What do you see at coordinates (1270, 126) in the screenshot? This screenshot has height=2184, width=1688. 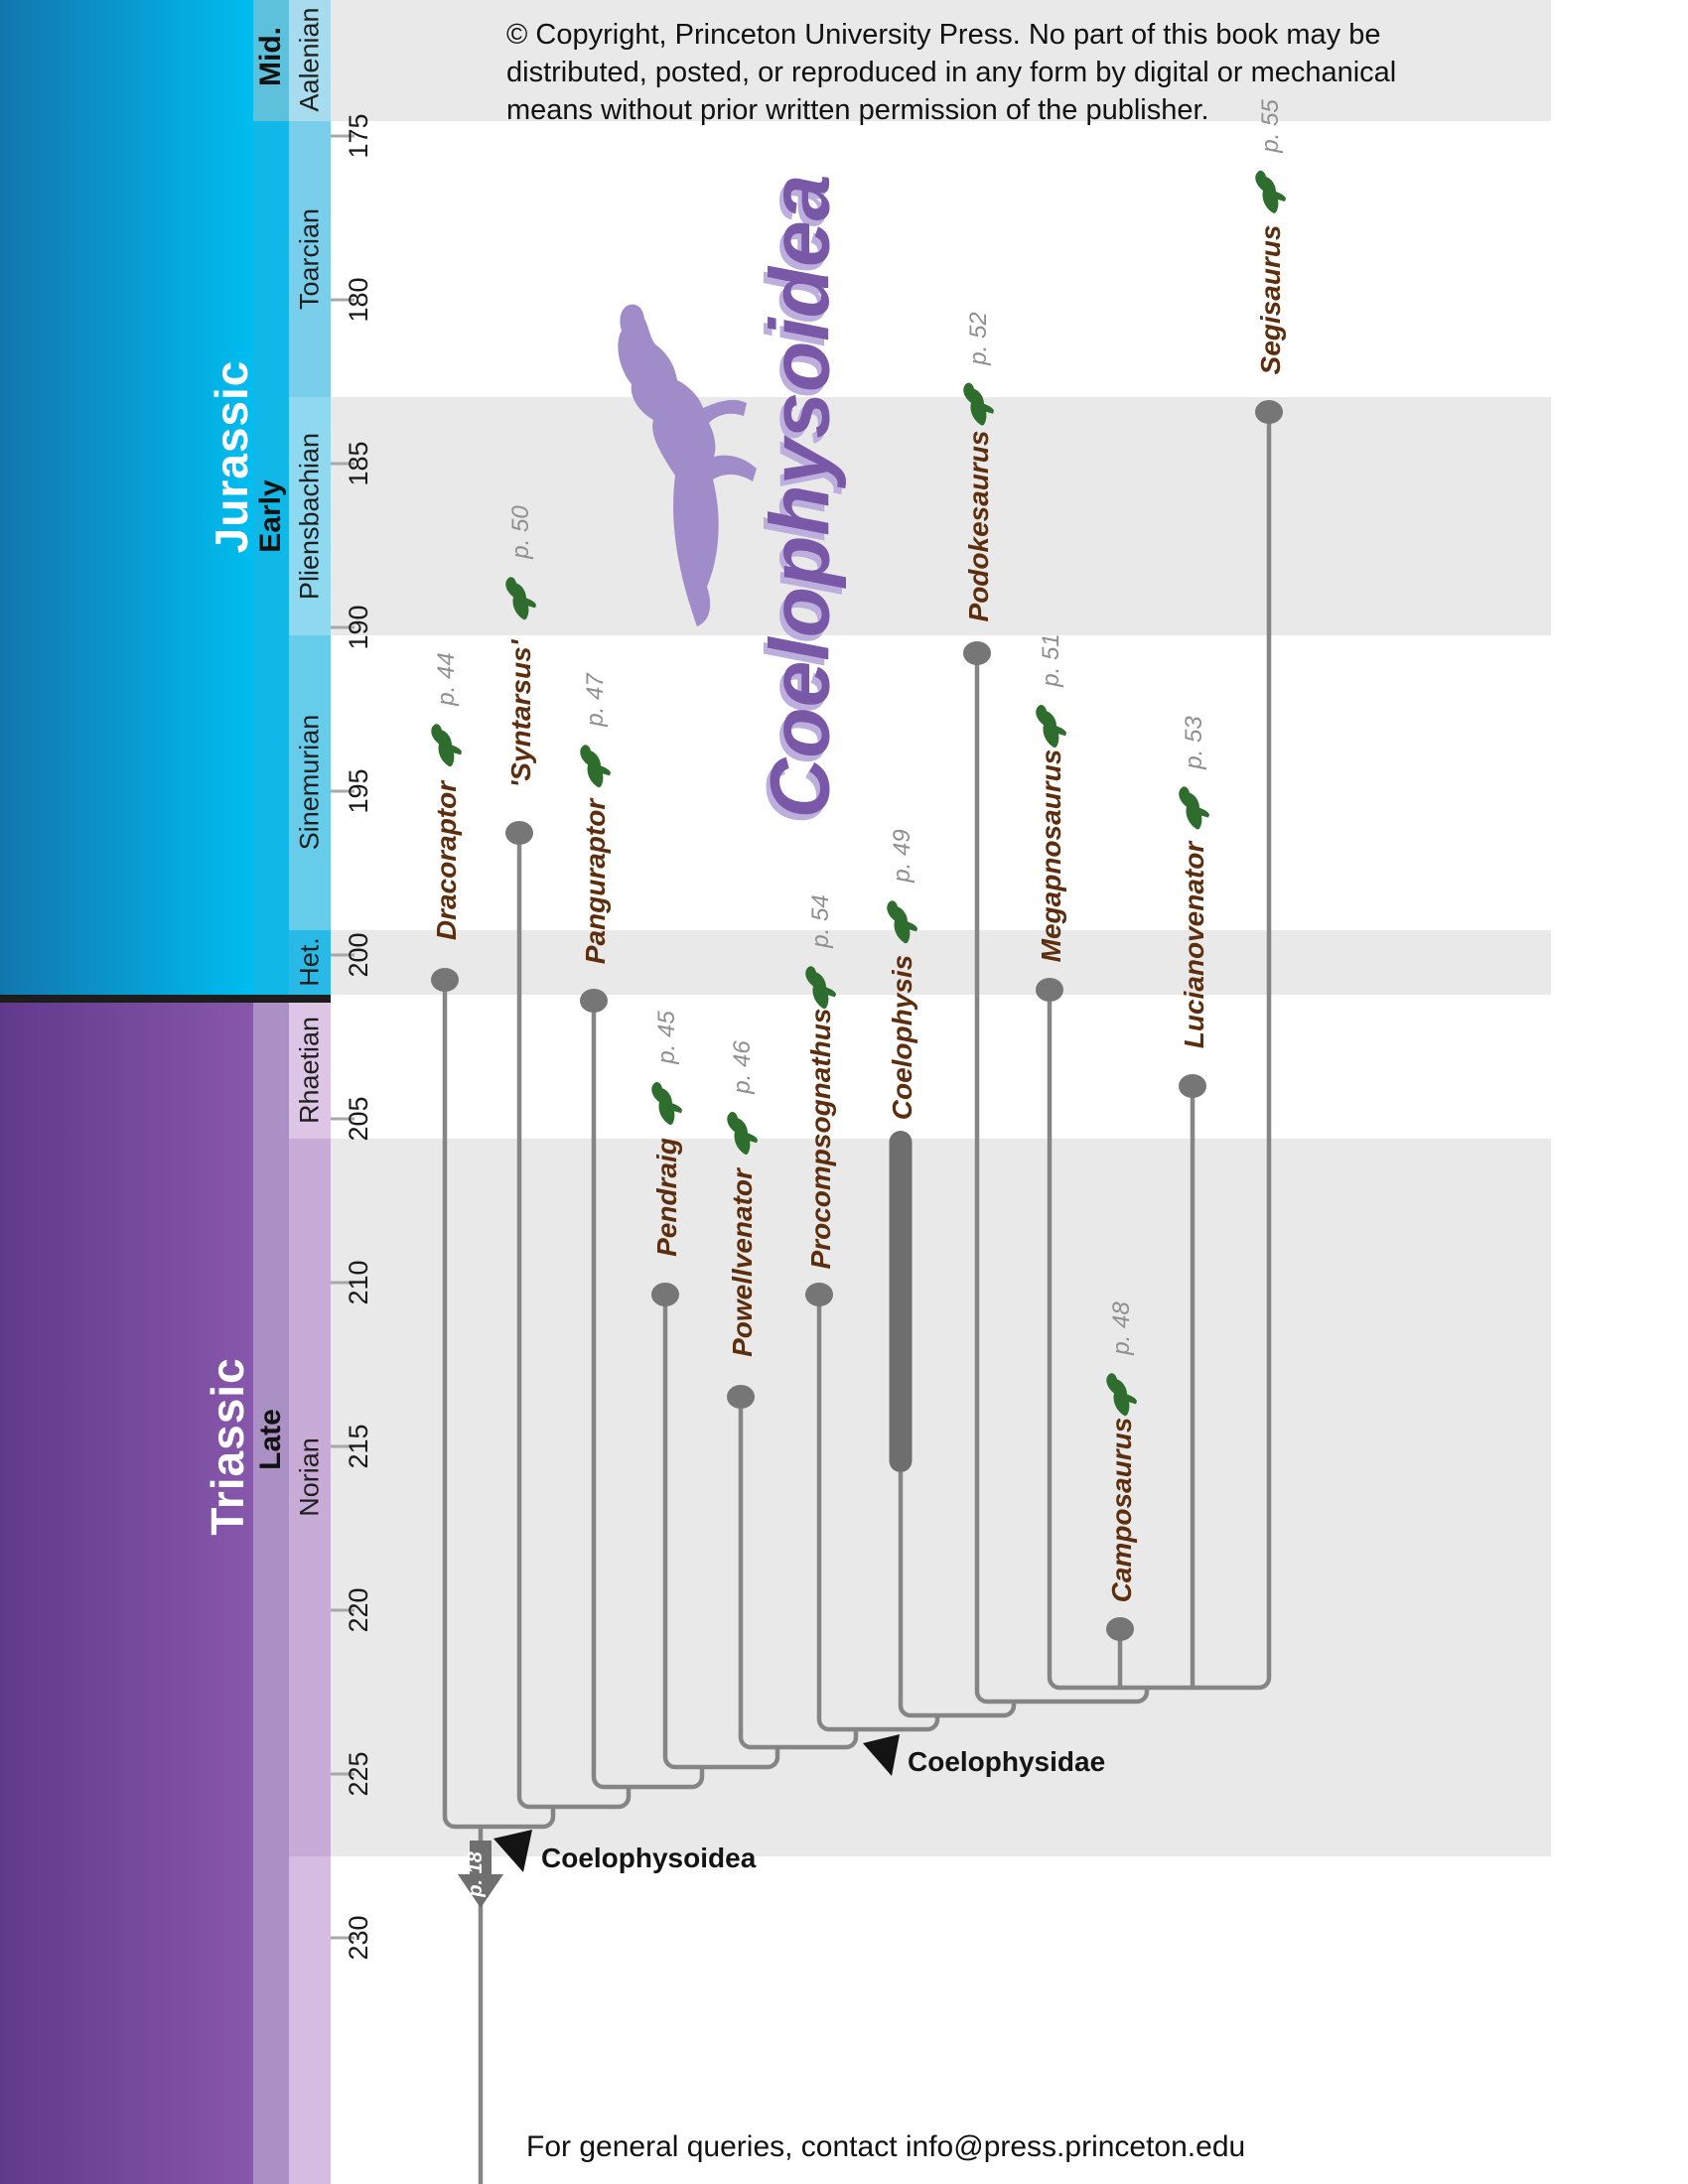 I see `taxon-page-ref: p. 55` at bounding box center [1270, 126].